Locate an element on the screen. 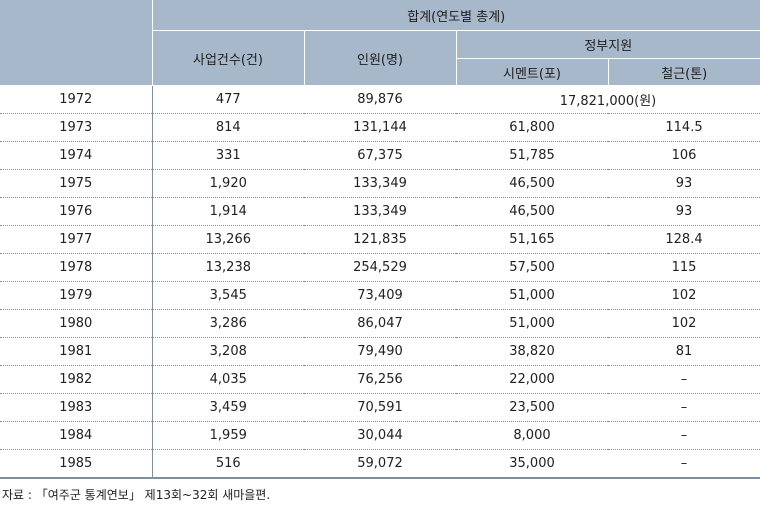  personnel-cell: 89,876 is located at coordinates (380, 99).